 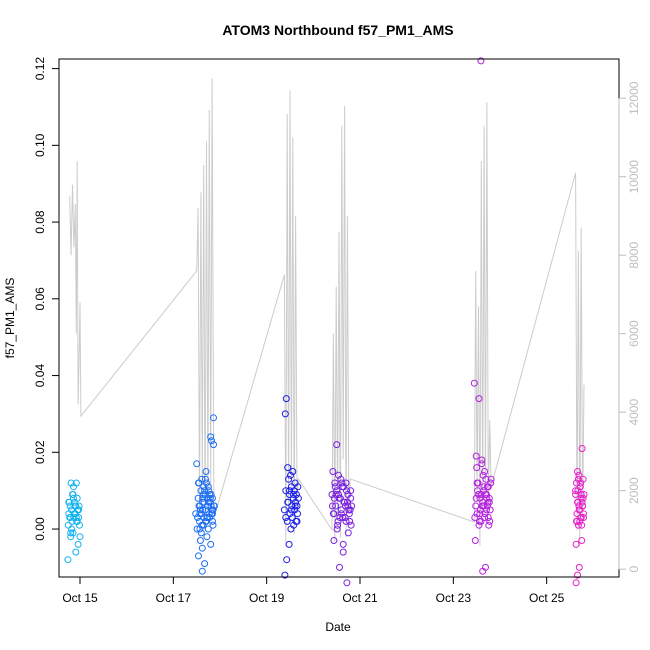 What do you see at coordinates (360, 598) in the screenshot?
I see `x-tick-label: Oct 21` at bounding box center [360, 598].